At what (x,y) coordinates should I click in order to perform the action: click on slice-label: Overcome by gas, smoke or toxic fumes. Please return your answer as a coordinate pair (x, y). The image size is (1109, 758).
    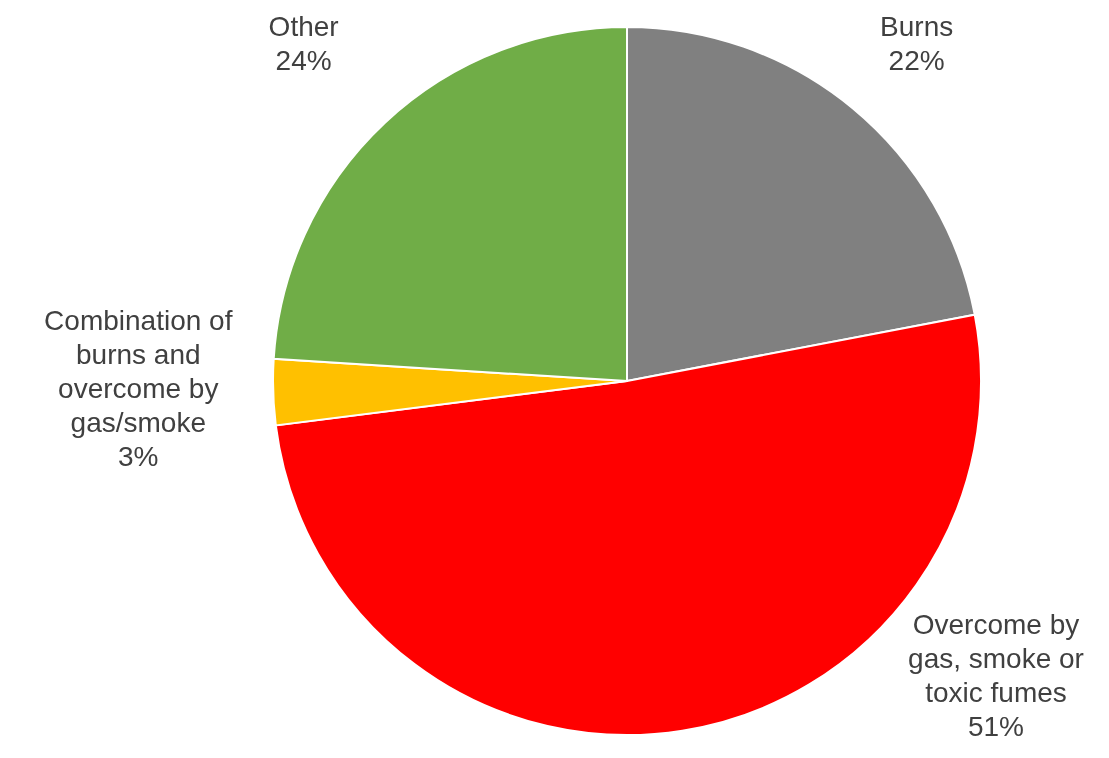
    Looking at the image, I should click on (996, 658).